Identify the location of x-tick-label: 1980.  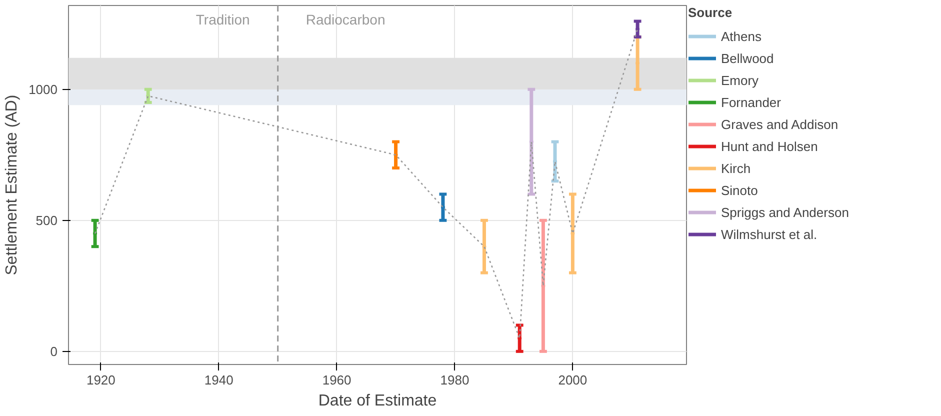
(455, 380).